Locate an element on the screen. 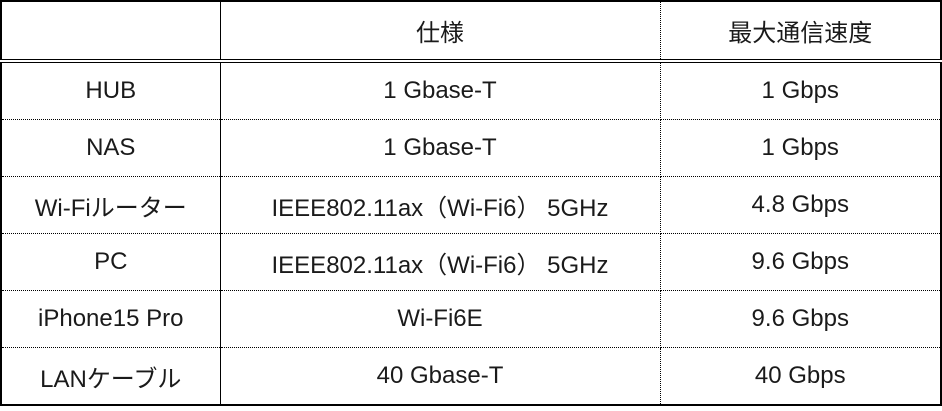  table-row: LANケーブル 40 Gbase-T 40 Gbps is located at coordinates (471, 376).